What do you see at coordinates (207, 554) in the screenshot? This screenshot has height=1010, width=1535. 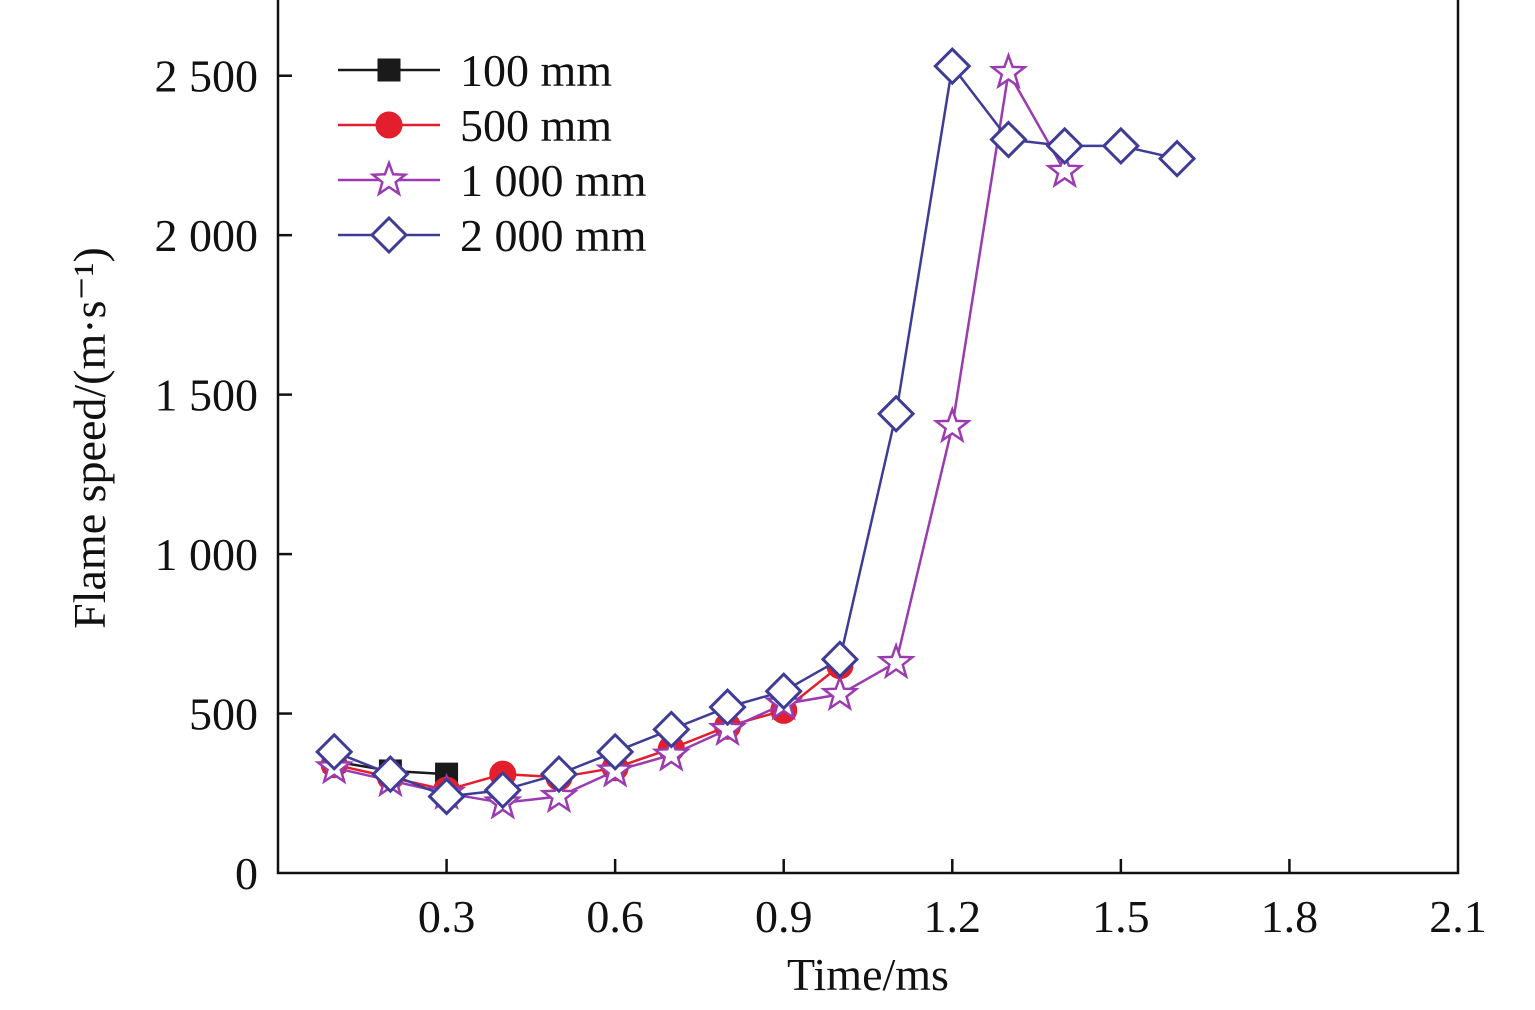 I see `y-tick-label: 1 000` at bounding box center [207, 554].